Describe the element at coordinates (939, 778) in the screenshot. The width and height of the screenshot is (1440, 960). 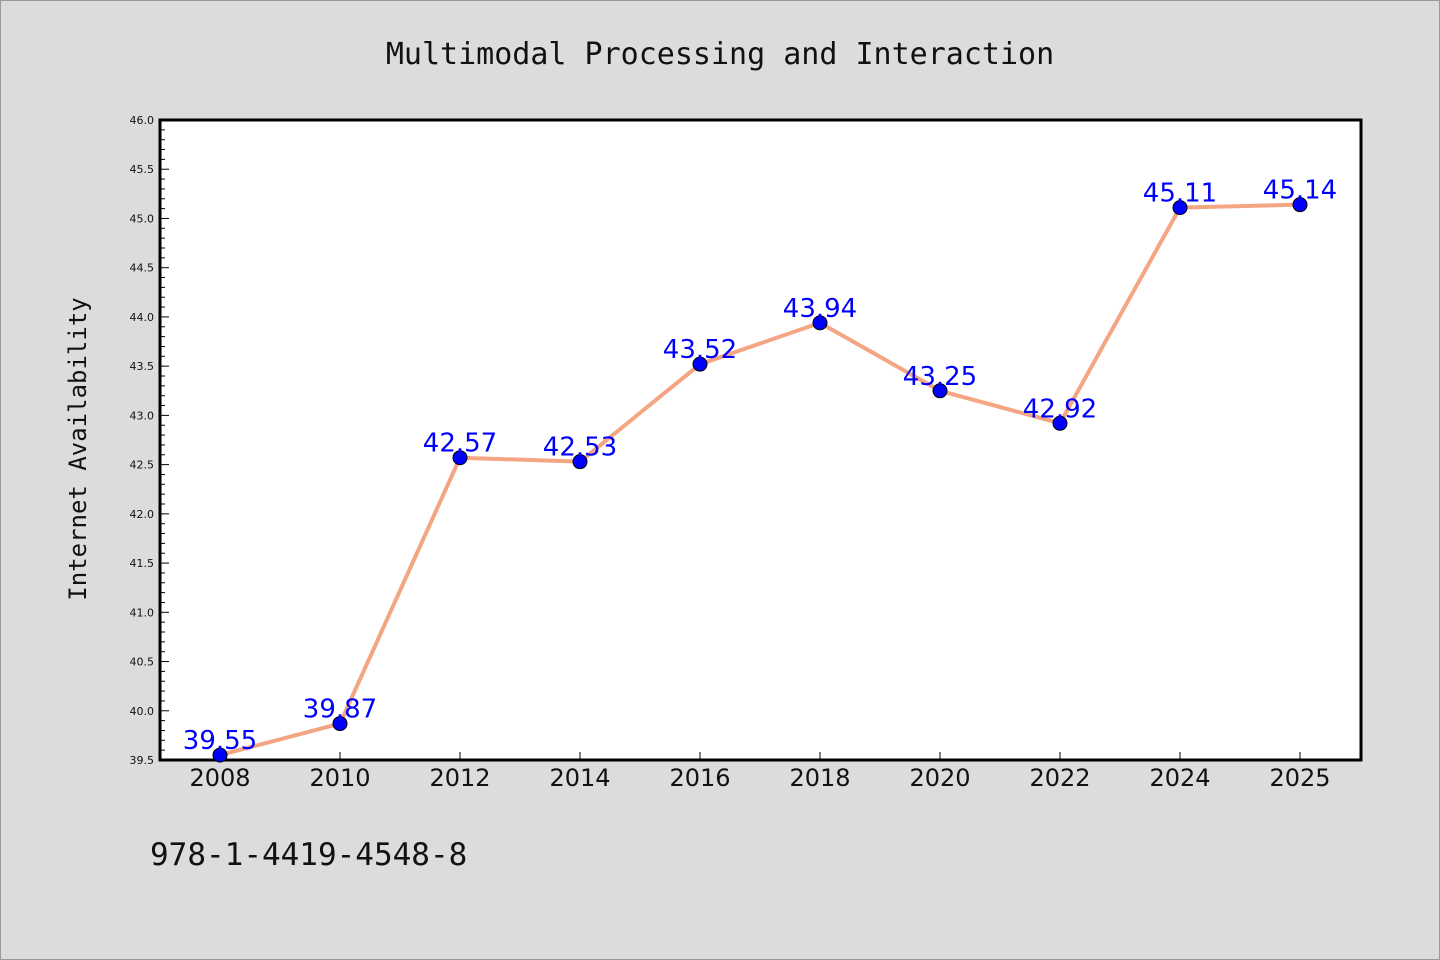
I see `x-tick-label: 2020` at that location.